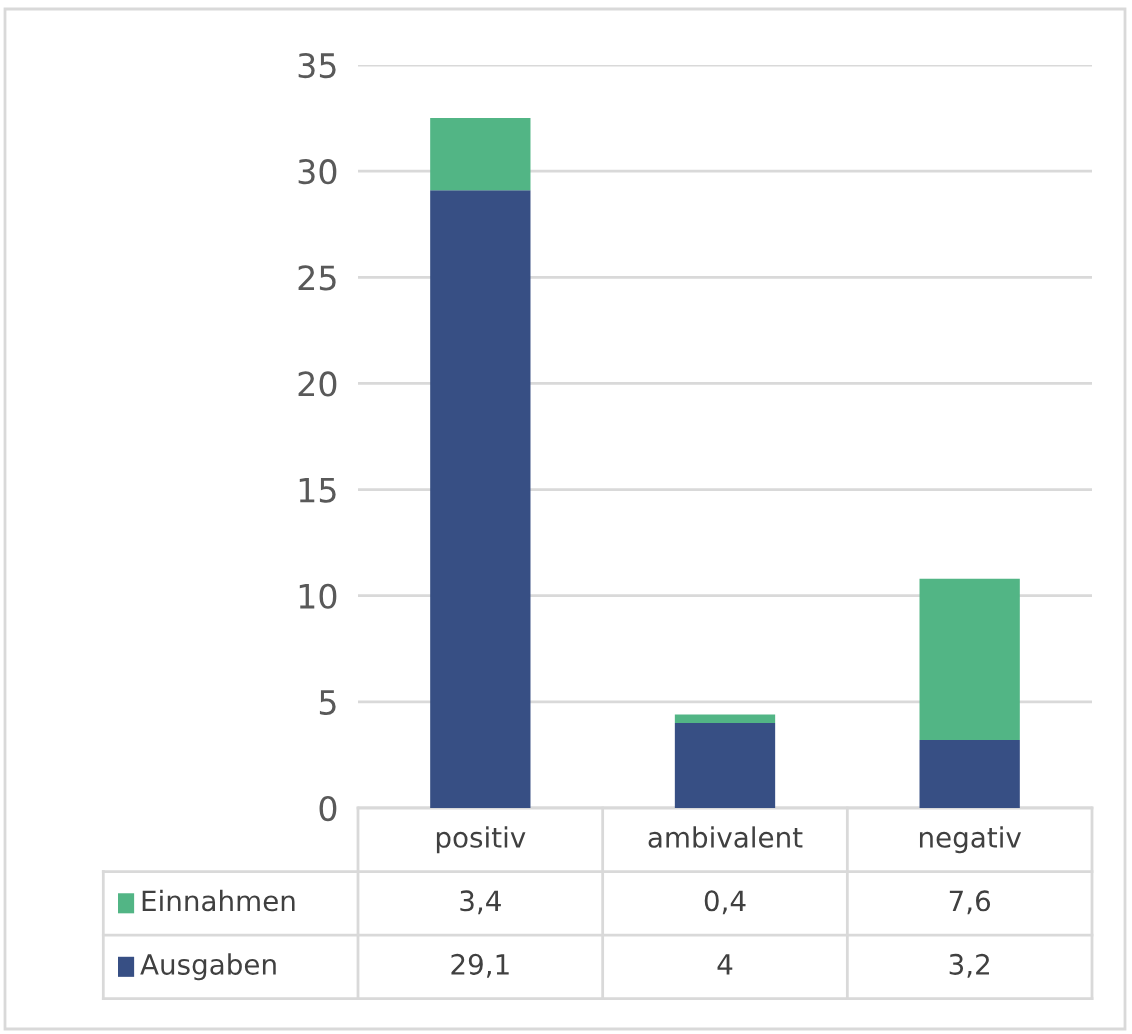 The height and width of the screenshot is (1034, 1132). I want to click on y-tick-label: 35, so click(317, 65).